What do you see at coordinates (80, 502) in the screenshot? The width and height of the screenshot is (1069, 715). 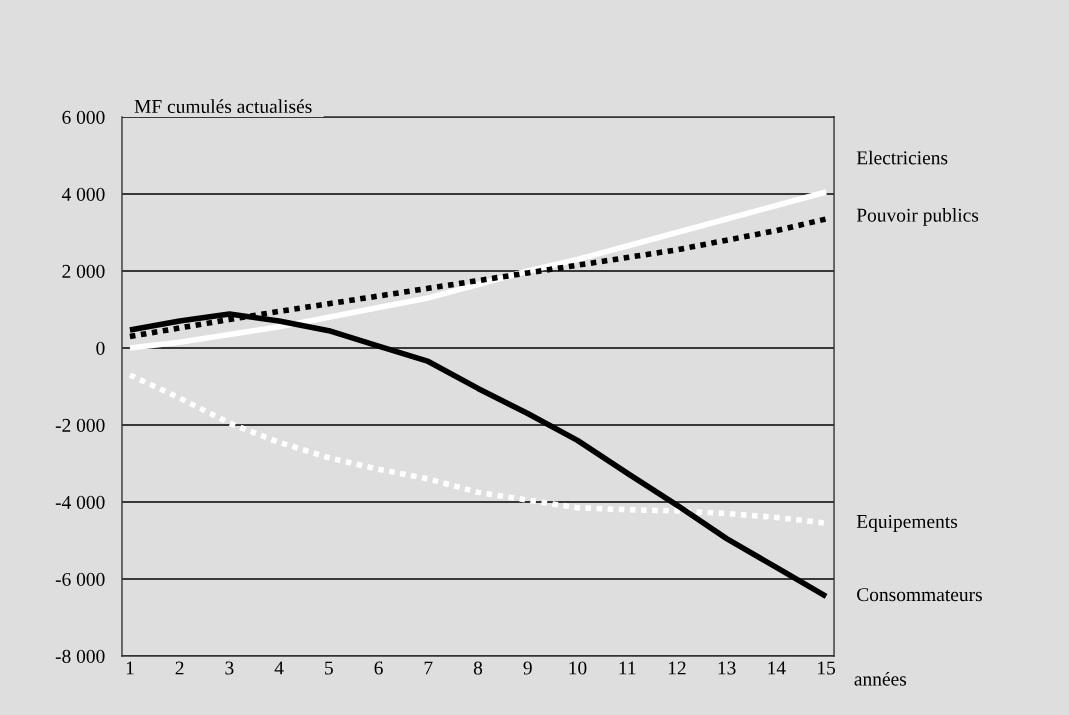 I see `y-tick-label: -4 000` at bounding box center [80, 502].